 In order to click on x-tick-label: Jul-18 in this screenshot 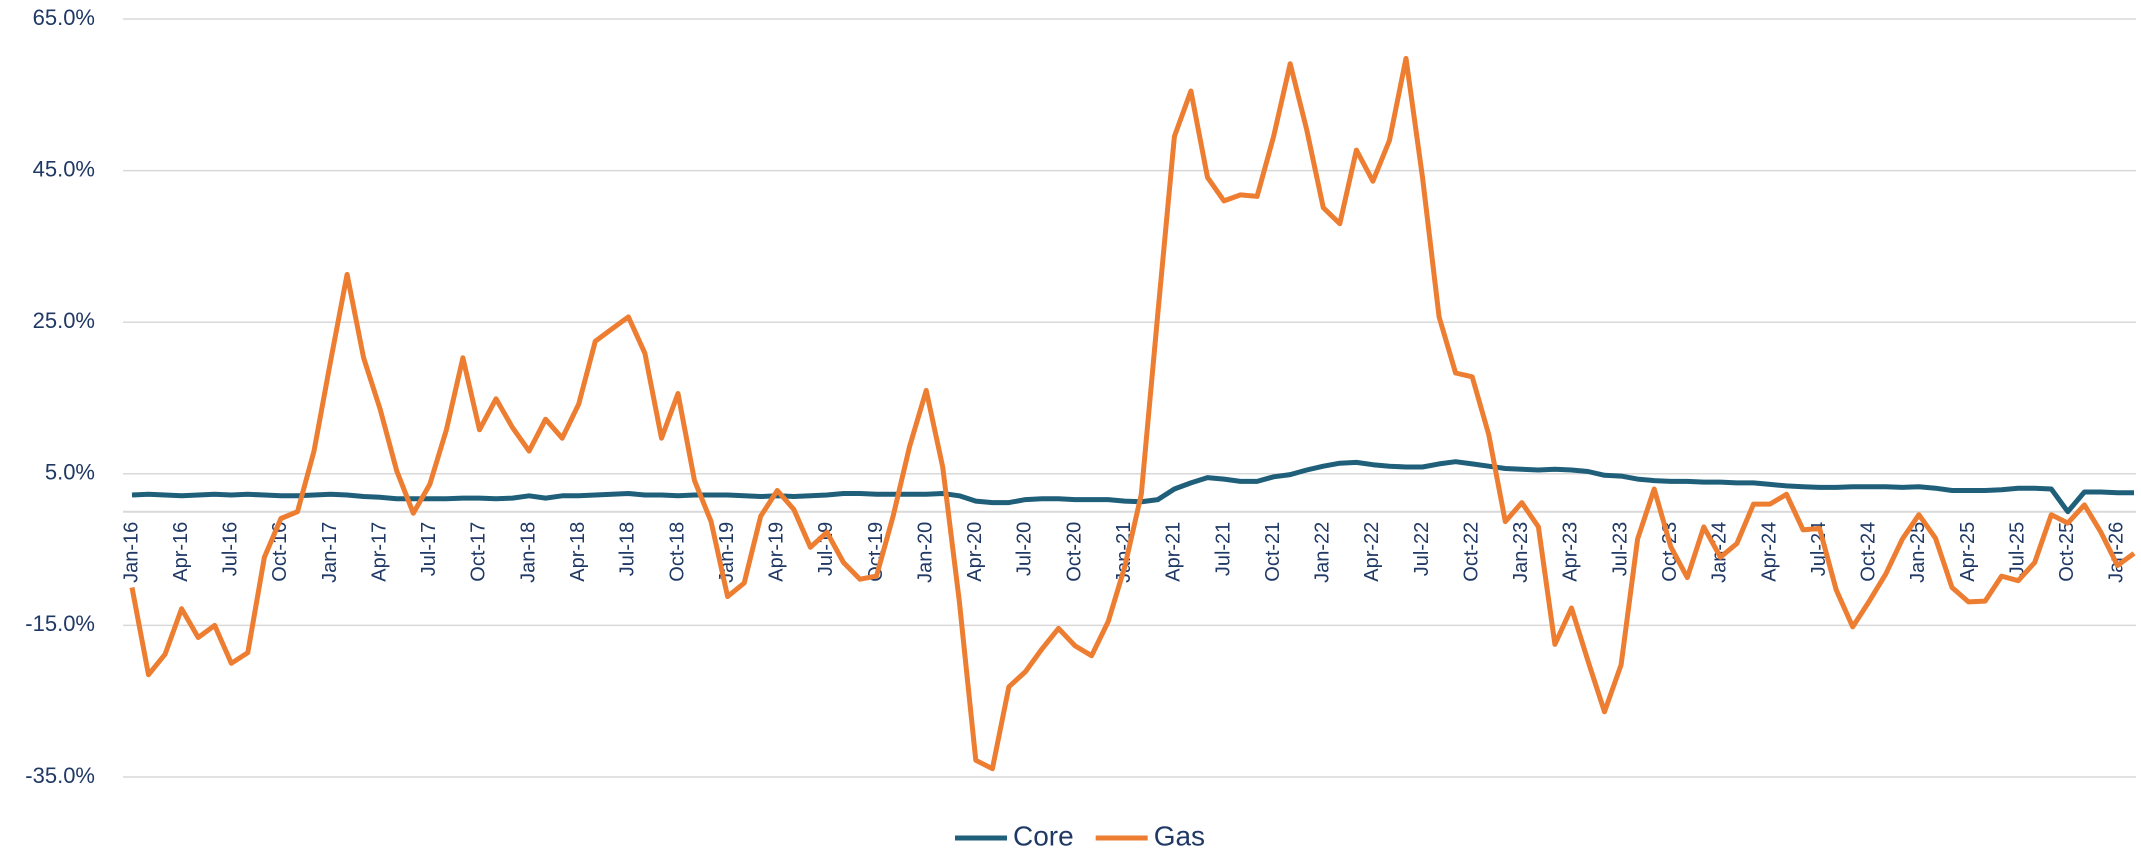, I will do `click(628, 549)`.